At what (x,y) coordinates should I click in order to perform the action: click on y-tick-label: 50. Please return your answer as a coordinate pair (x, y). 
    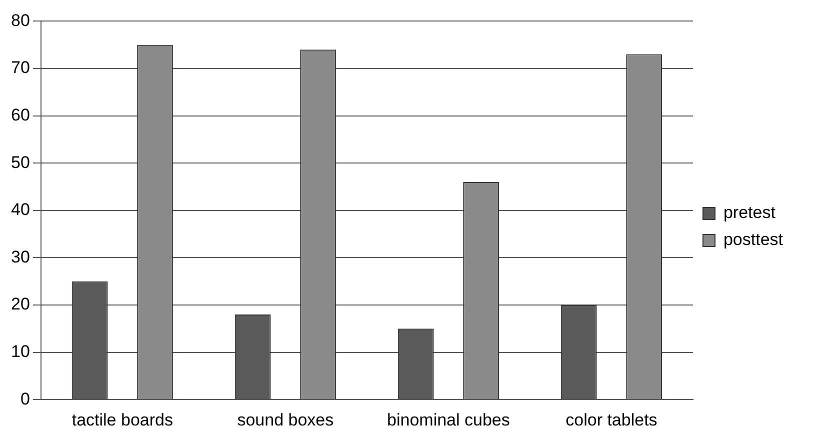
    Looking at the image, I should click on (20, 162).